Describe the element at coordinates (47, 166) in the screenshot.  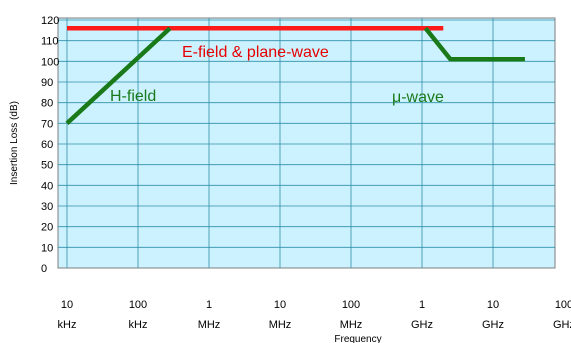
I see `y-tick-label: 50` at that location.